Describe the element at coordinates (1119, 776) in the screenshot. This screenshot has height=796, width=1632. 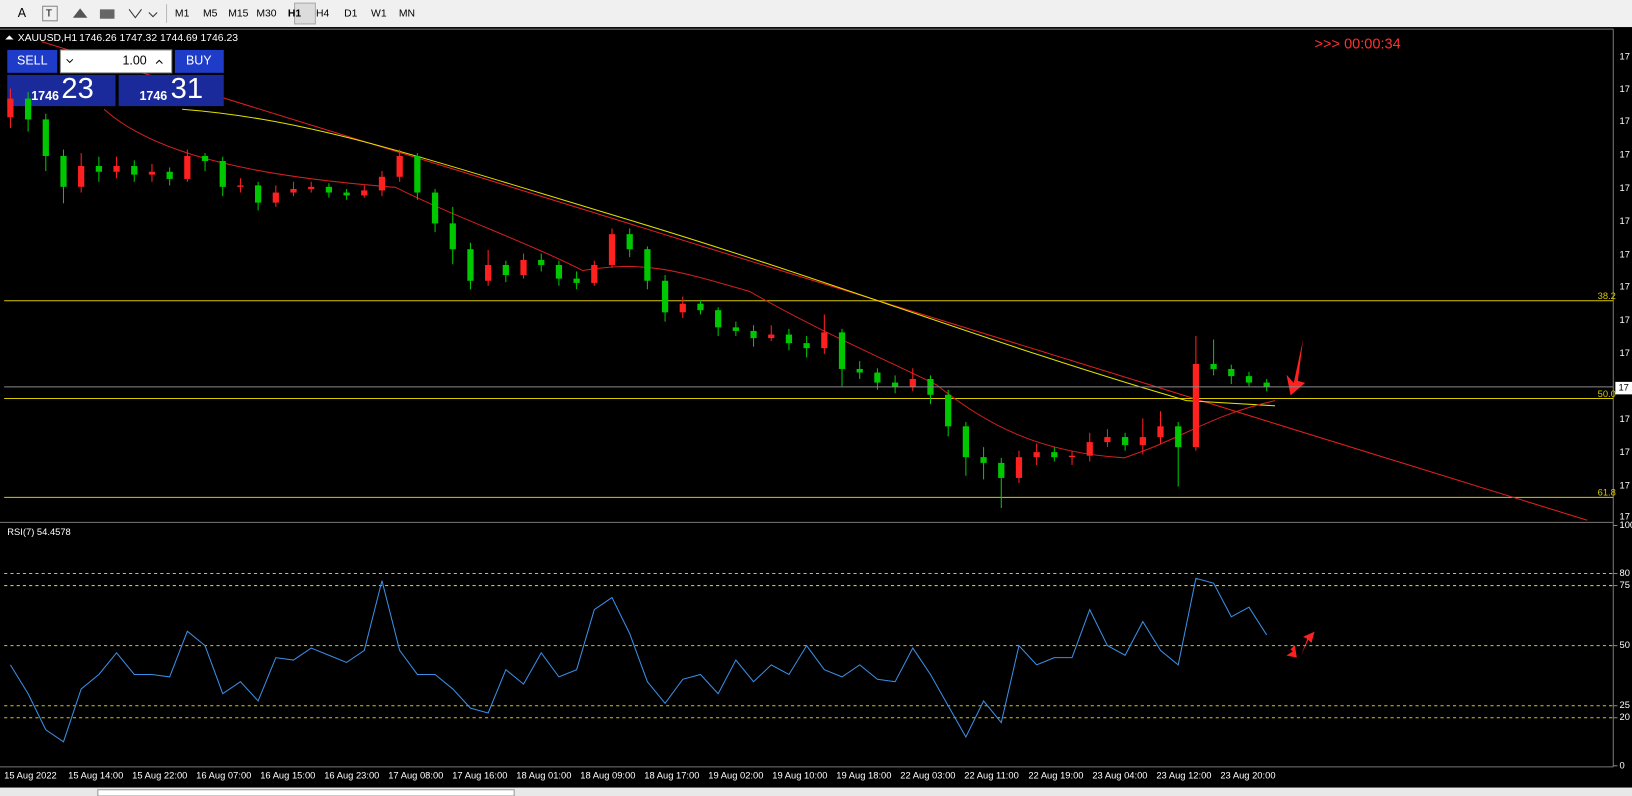
I see `x-axis-label: 23 Aug 04:00` at that location.